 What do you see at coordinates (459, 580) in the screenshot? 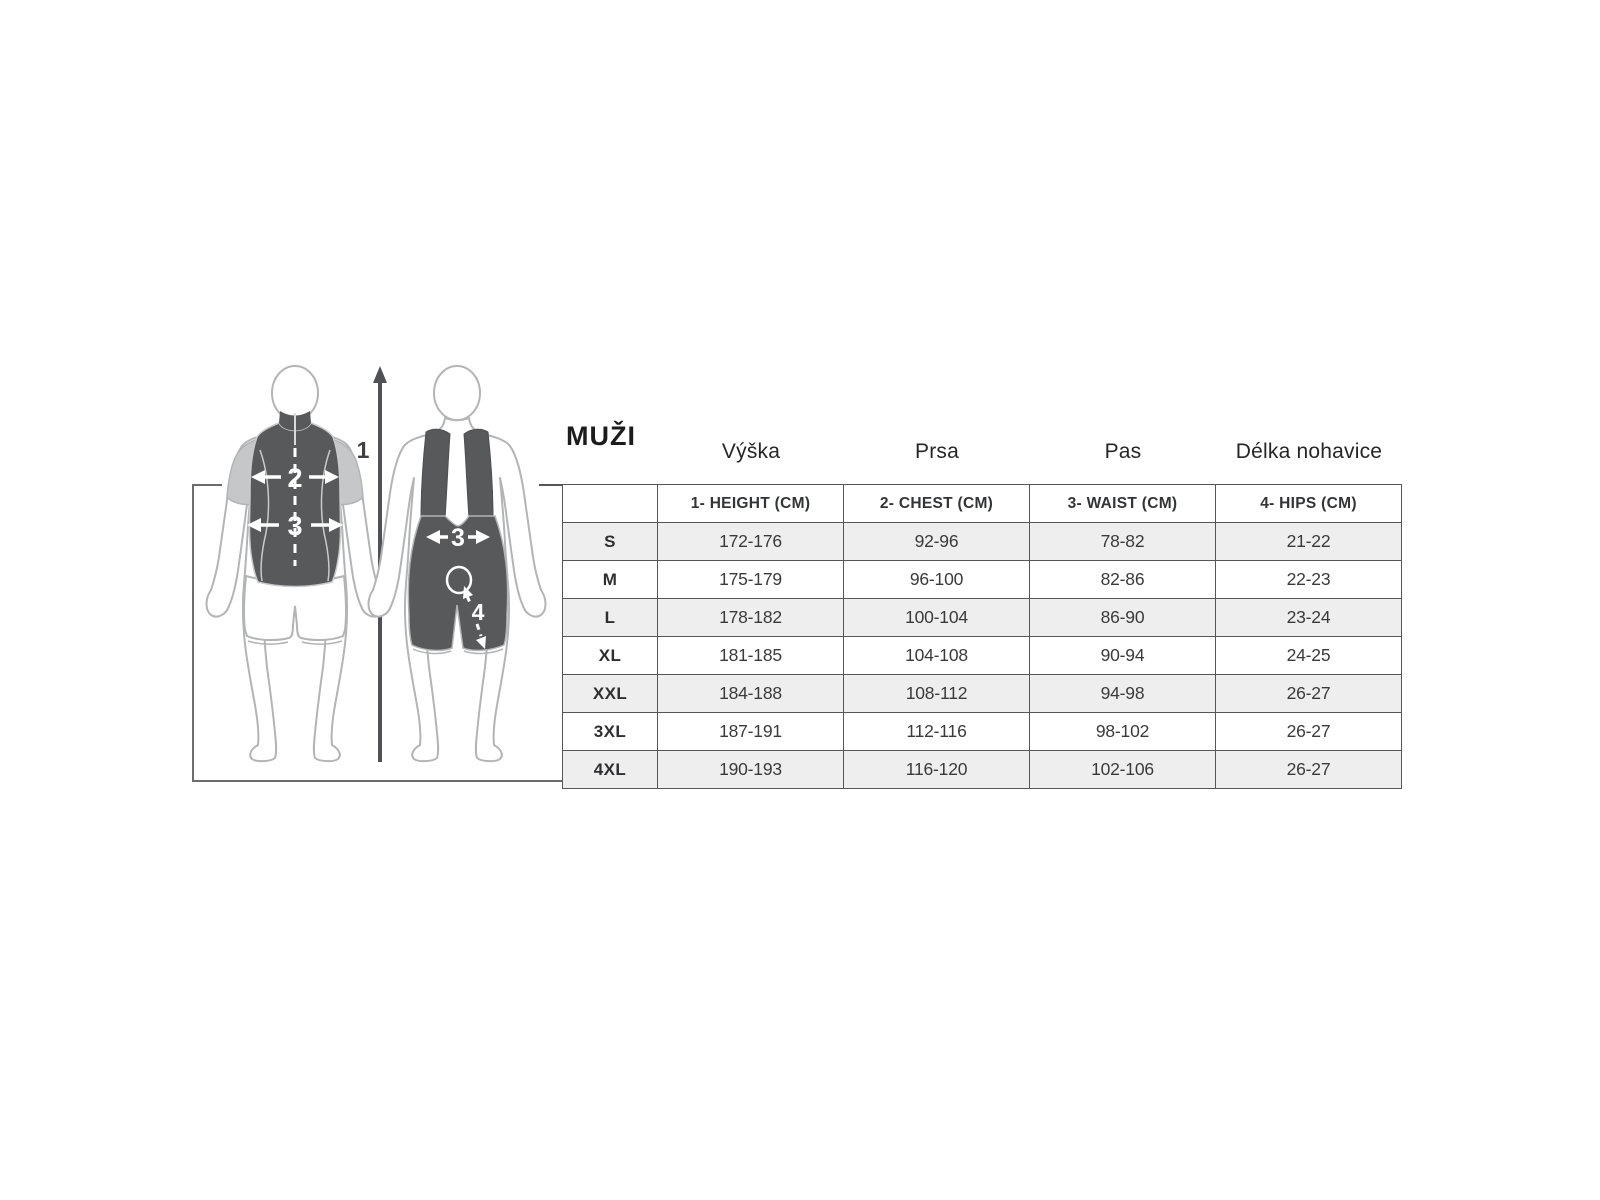
I see `crotch-circle` at bounding box center [459, 580].